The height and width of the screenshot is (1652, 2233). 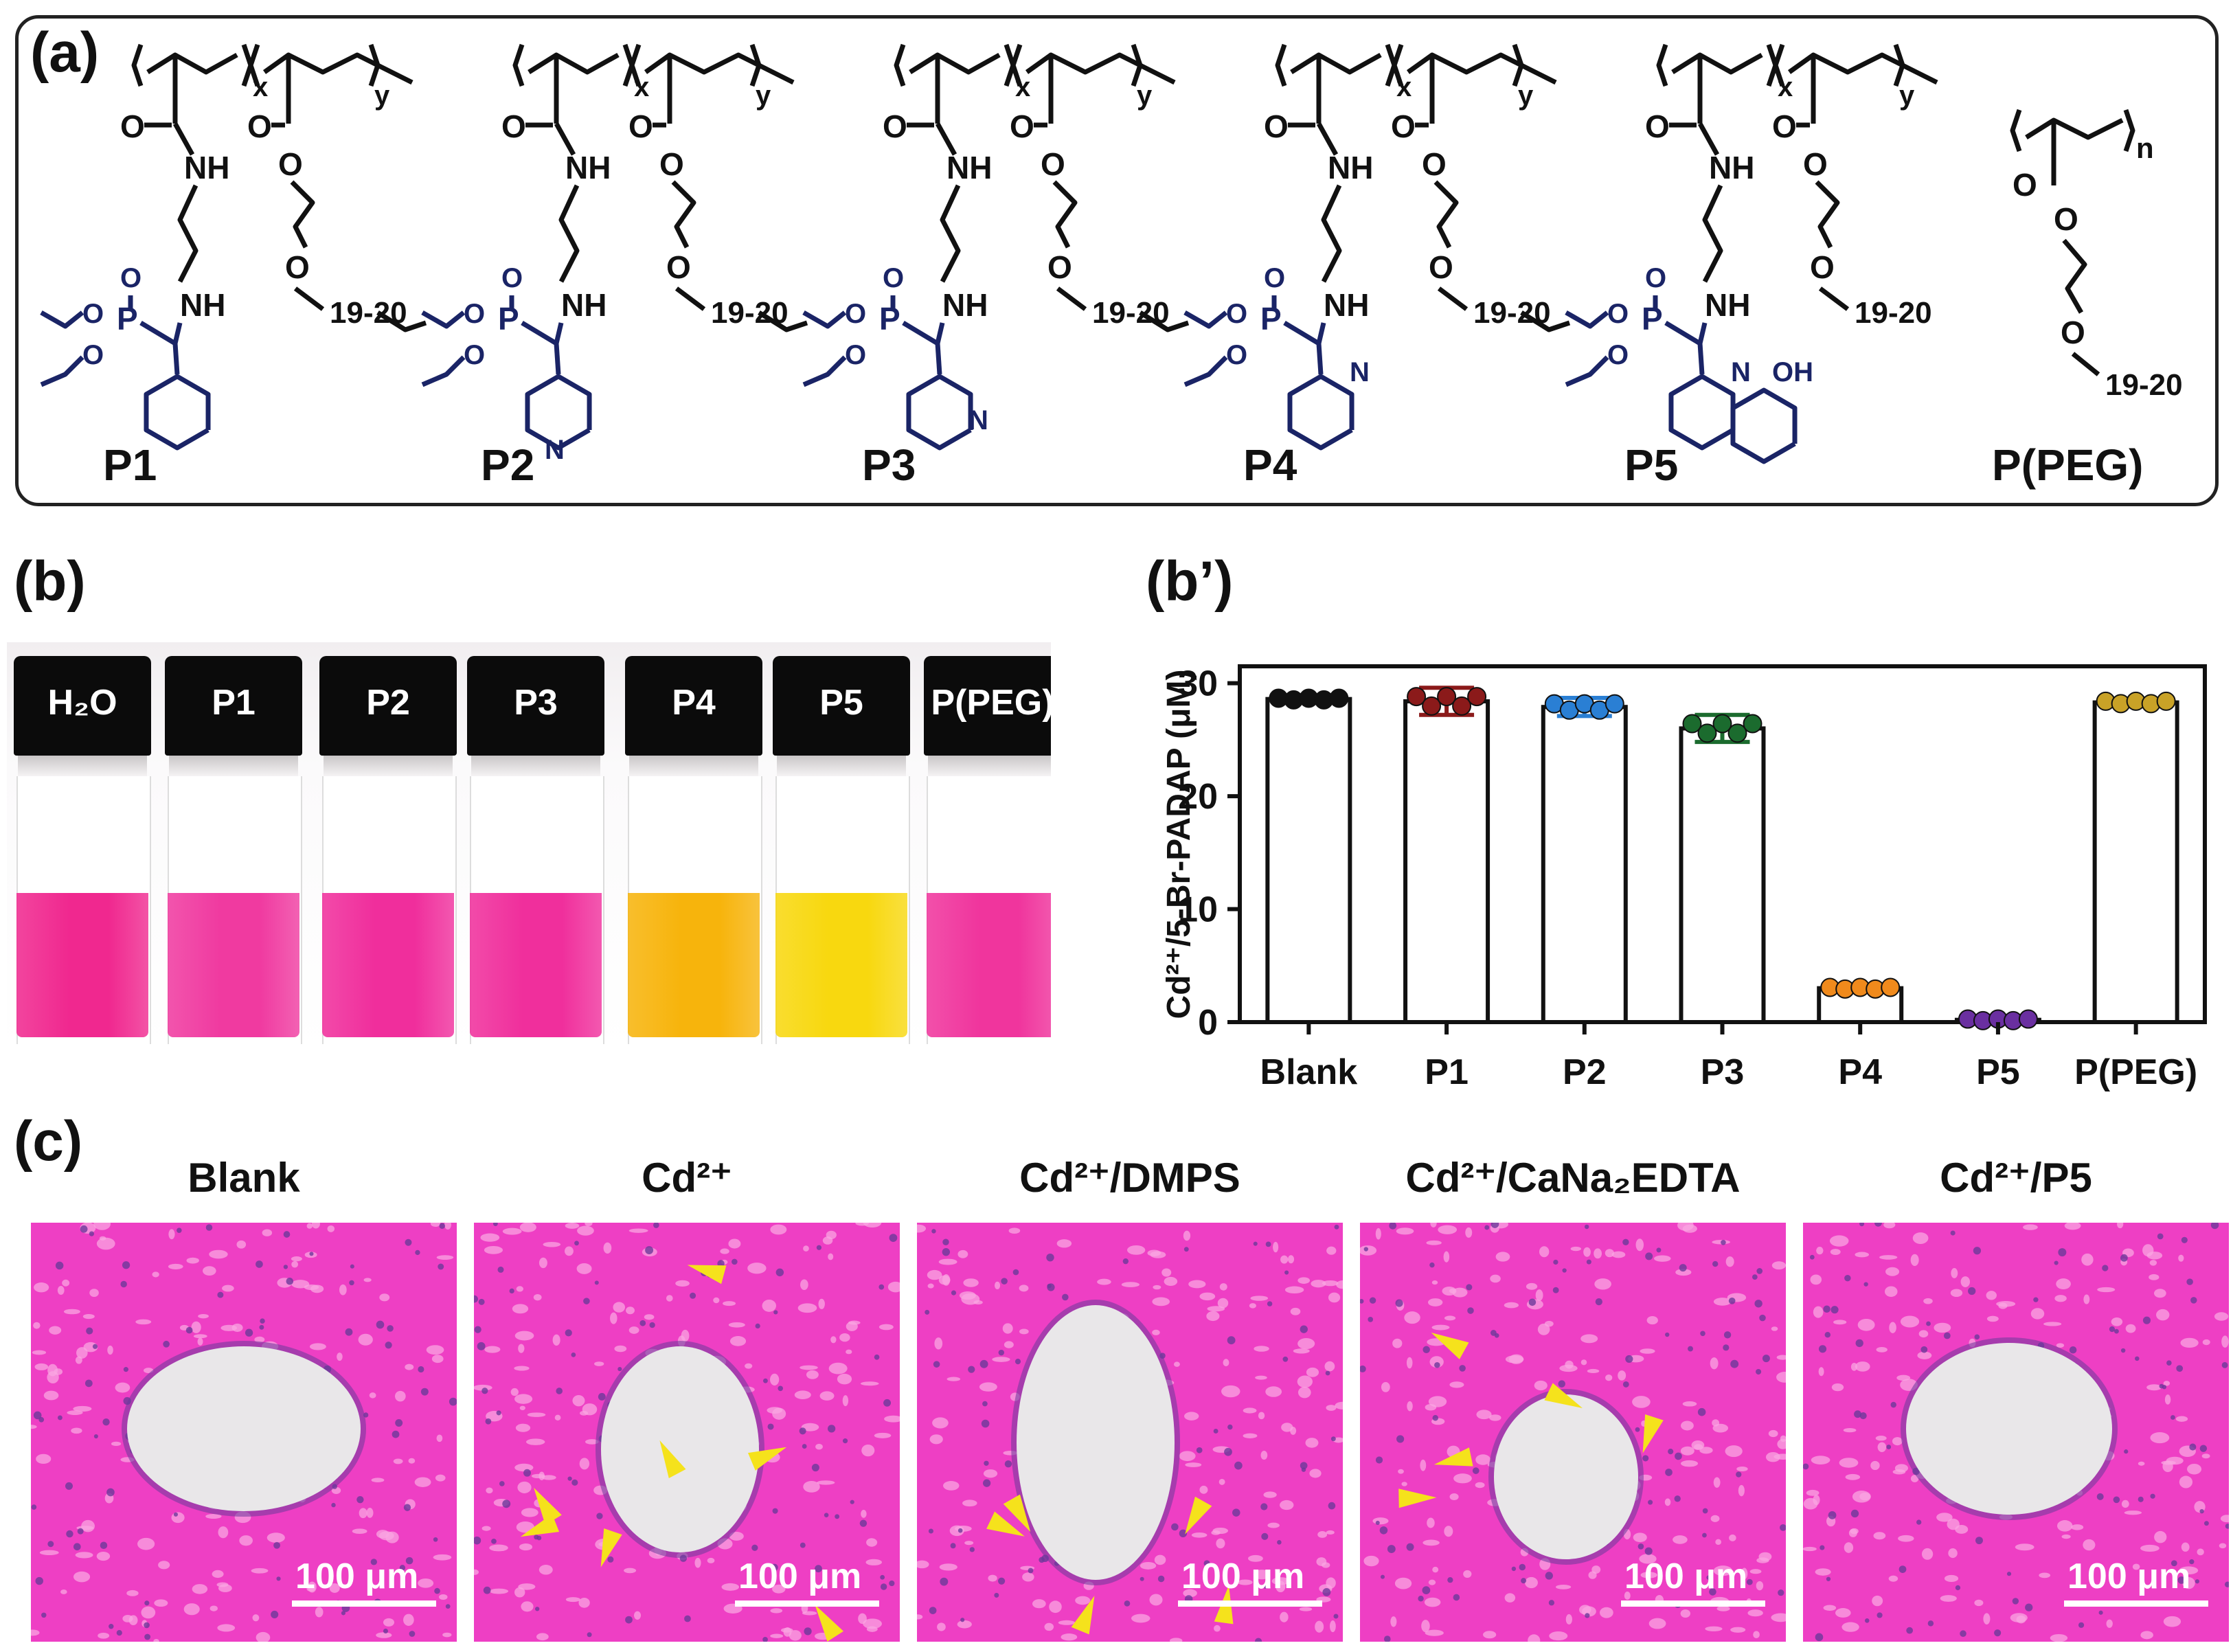 What do you see at coordinates (82, 706) in the screenshot?
I see `vial-cap` at bounding box center [82, 706].